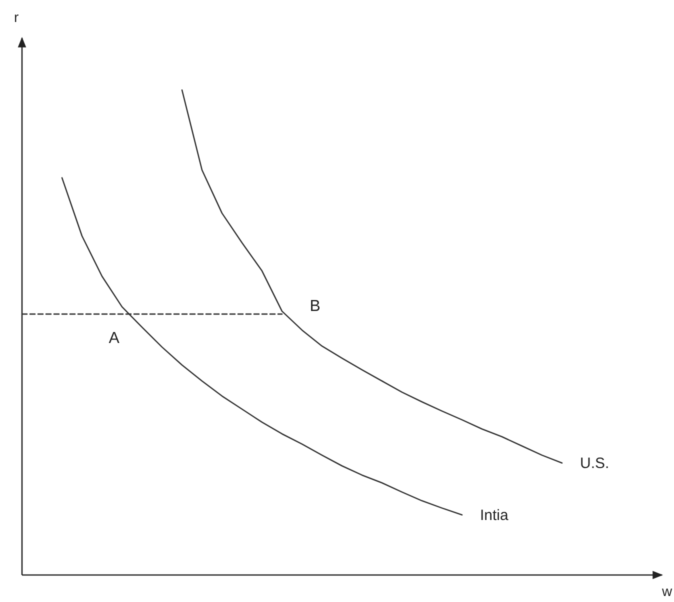  I want to click on series-label: U.S., so click(595, 463).